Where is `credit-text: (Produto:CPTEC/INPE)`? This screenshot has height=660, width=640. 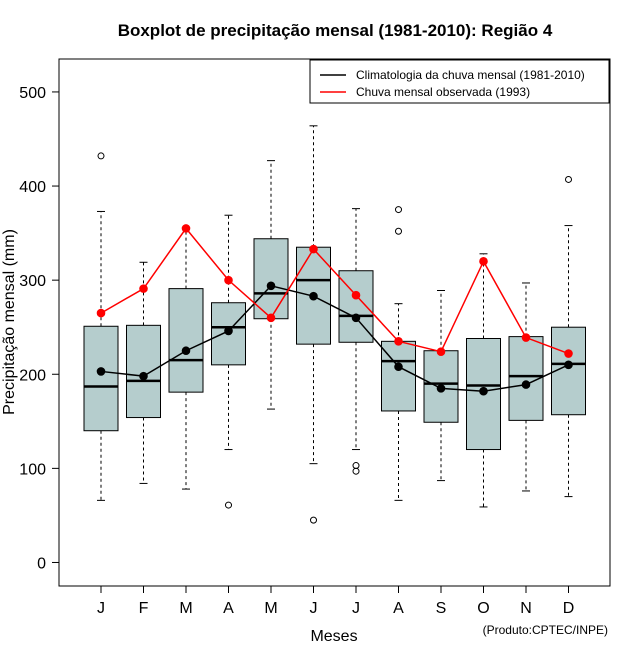 credit-text: (Produto:CPTEC/INPE) is located at coordinates (545, 630).